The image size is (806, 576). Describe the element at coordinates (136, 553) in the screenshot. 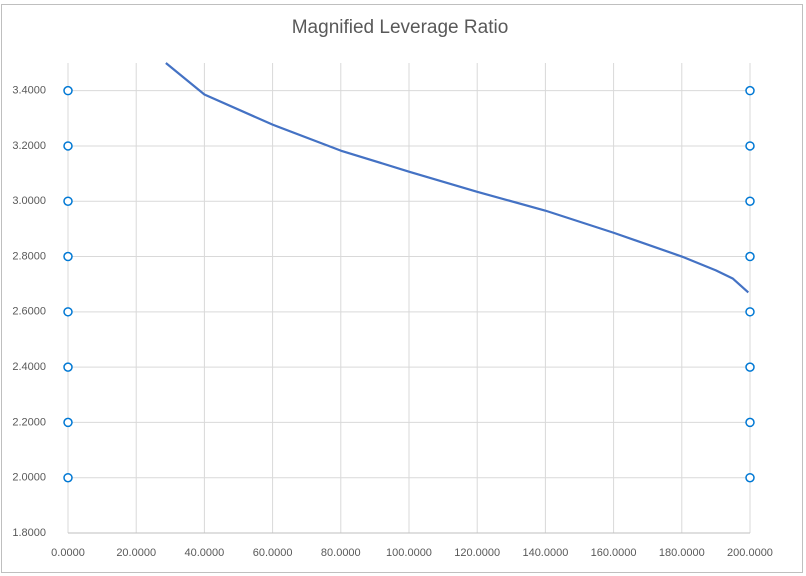

I see `x-tick-label: 20.0000` at that location.